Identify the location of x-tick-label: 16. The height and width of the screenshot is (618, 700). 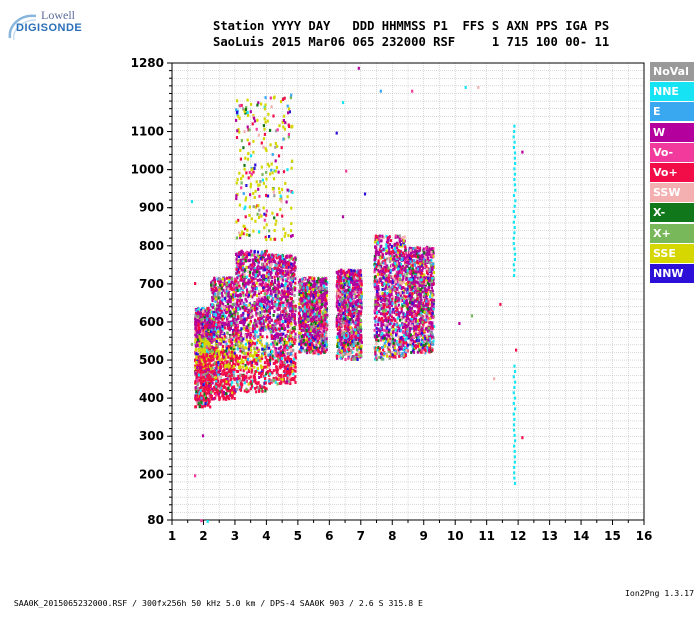
(644, 536).